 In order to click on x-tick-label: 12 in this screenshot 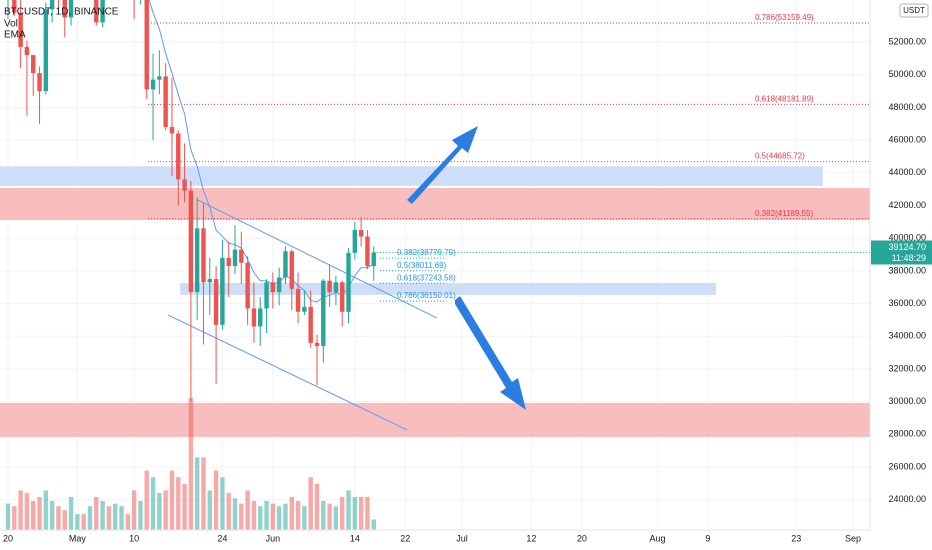, I will do `click(531, 538)`.